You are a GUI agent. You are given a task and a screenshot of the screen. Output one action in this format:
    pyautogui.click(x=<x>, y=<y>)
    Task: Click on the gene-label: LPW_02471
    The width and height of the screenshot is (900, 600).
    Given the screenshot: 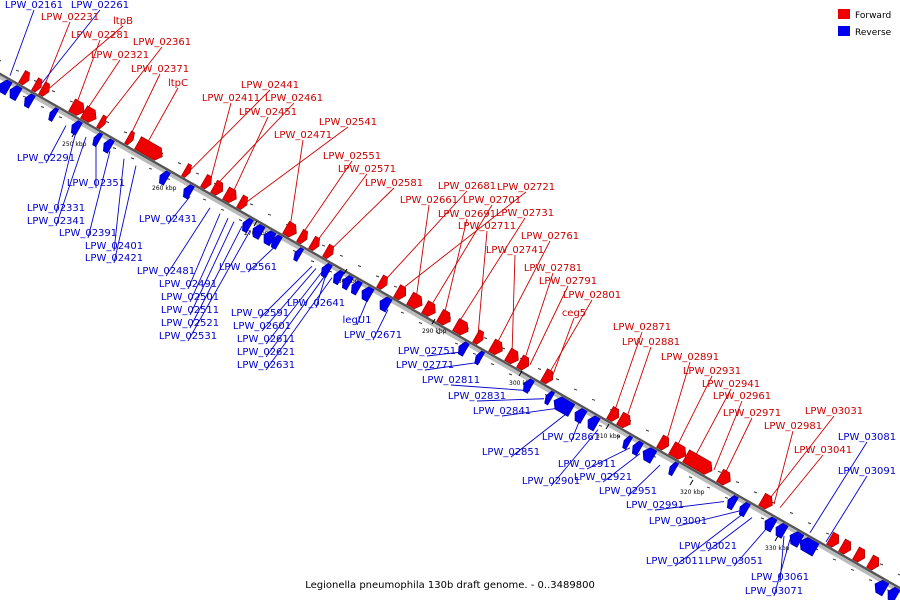 What is the action you would take?
    pyautogui.click(x=303, y=135)
    